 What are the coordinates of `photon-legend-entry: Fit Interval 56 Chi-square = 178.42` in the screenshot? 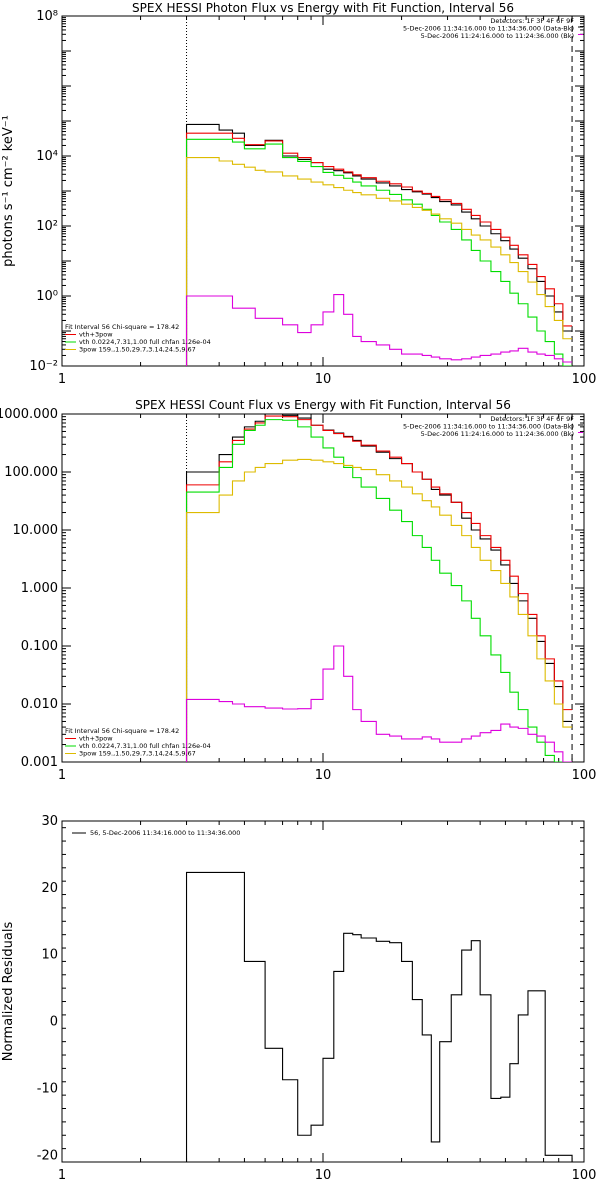 It's located at (122, 327).